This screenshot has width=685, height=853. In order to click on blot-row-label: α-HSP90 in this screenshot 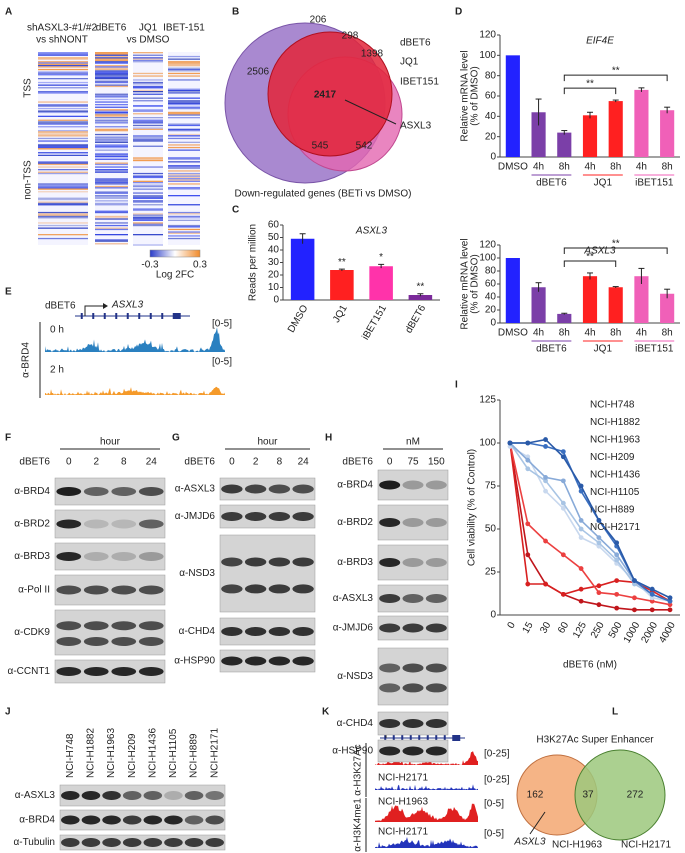, I will do `click(194, 661)`.